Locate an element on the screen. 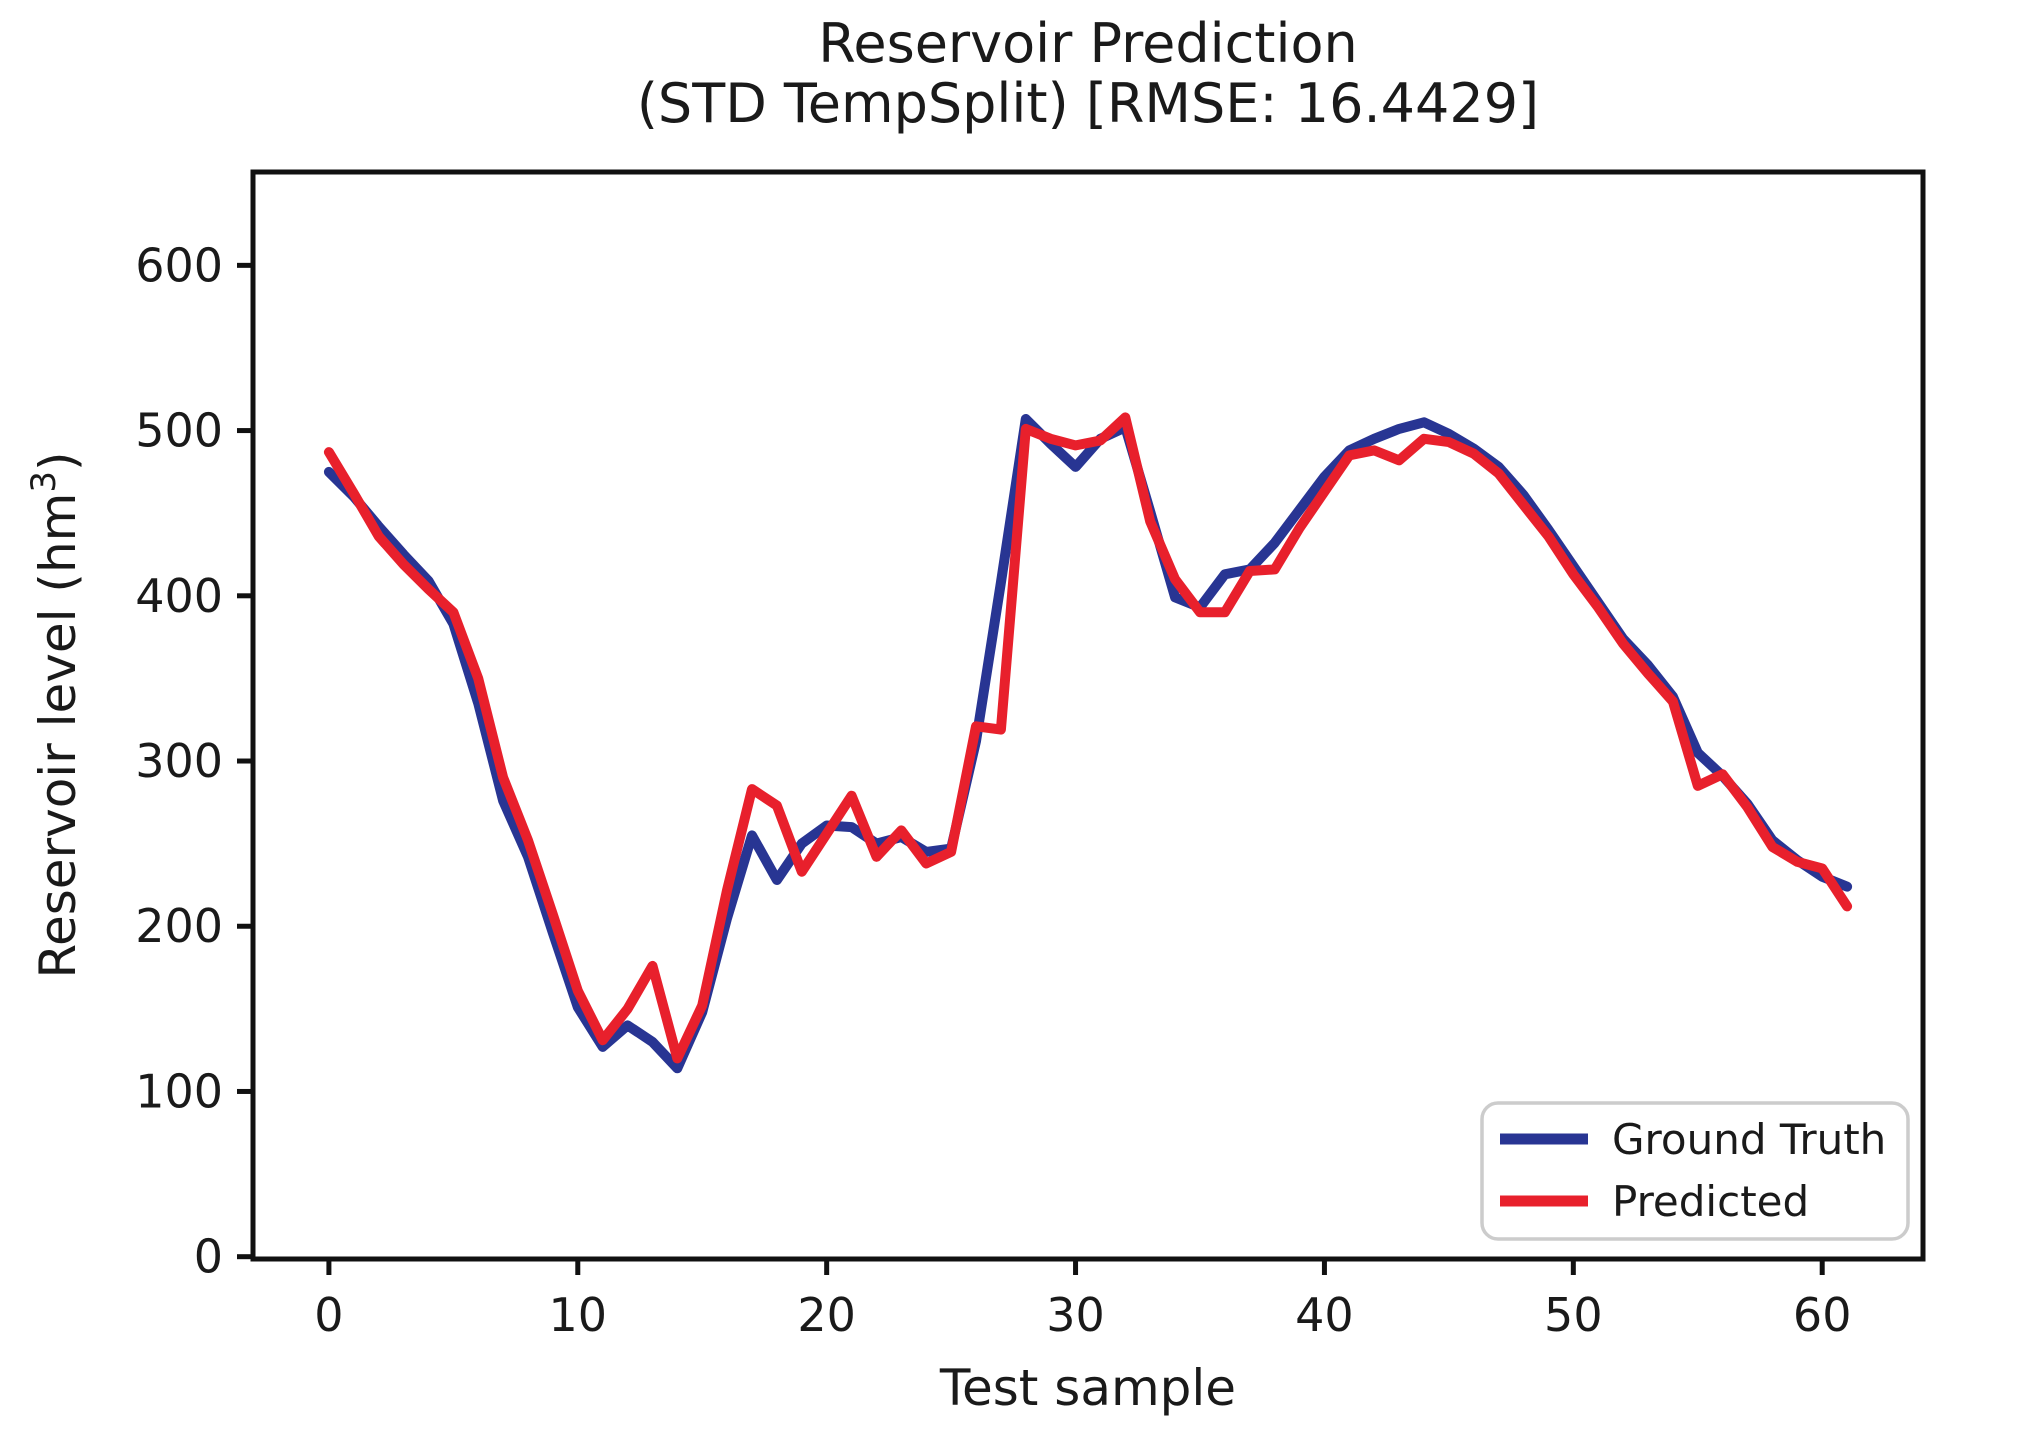  y-tick-label: 100 is located at coordinates (179, 1091).